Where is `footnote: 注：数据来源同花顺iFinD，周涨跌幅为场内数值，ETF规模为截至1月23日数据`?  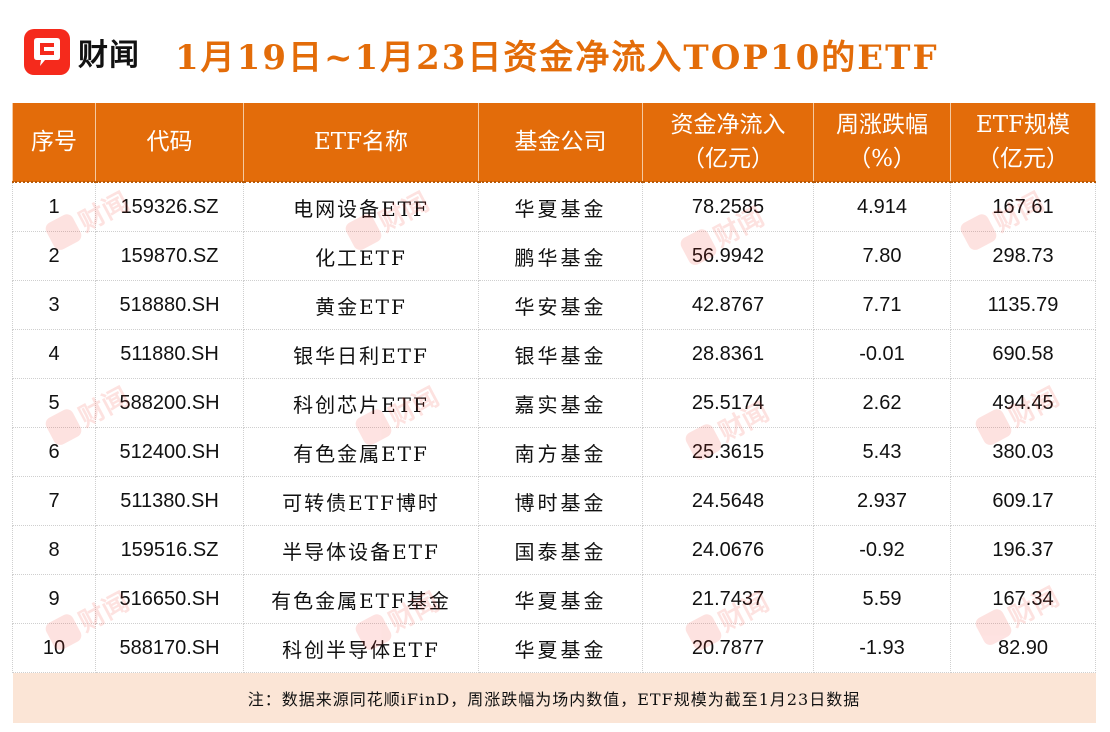 footnote: 注：数据来源同花顺iFinD，周涨跌幅为场内数值，ETF规模为截至1月23日数据 is located at coordinates (554, 697).